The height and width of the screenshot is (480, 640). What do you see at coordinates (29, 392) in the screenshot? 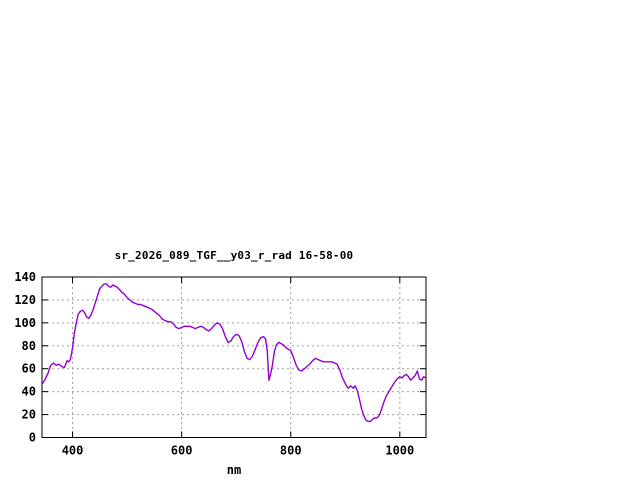
I see `y-tick-label: 40` at bounding box center [29, 392].